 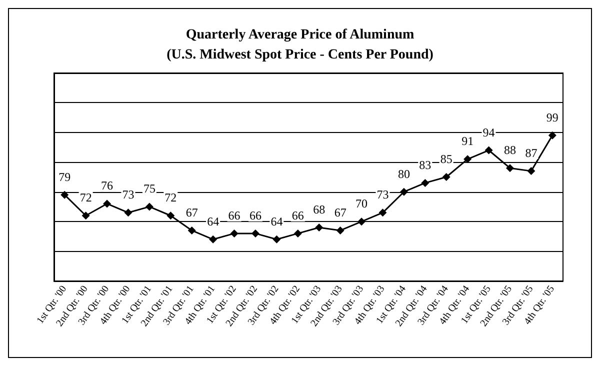 What do you see at coordinates (319, 209) in the screenshot?
I see `data-label: 68` at bounding box center [319, 209].